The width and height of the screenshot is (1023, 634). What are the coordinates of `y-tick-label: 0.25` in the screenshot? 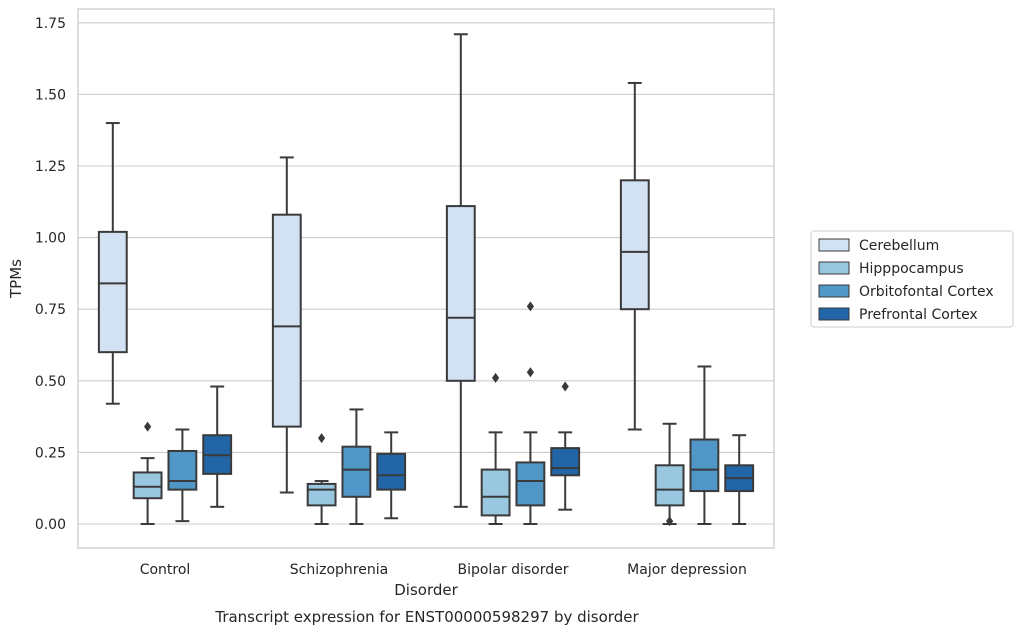 It's located at (50, 453).